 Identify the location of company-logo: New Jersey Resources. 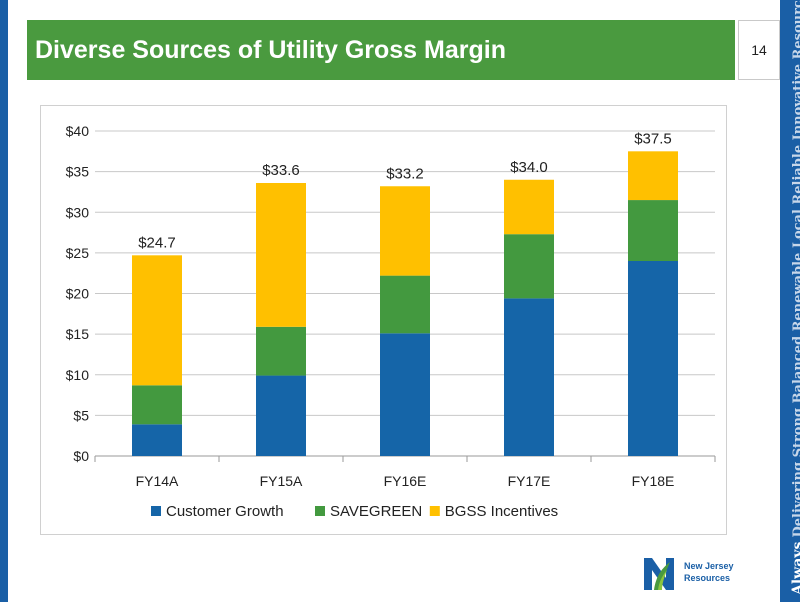
(700, 572).